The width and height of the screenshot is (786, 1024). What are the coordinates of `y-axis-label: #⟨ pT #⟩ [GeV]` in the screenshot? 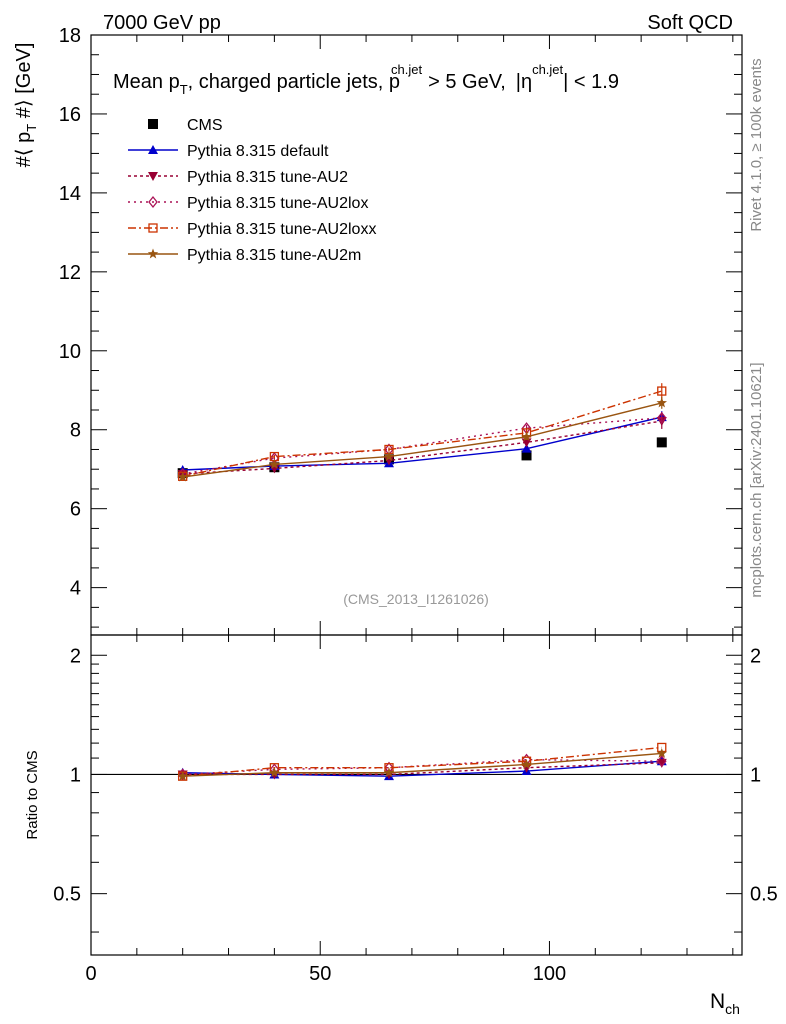 It's located at (26, 105).